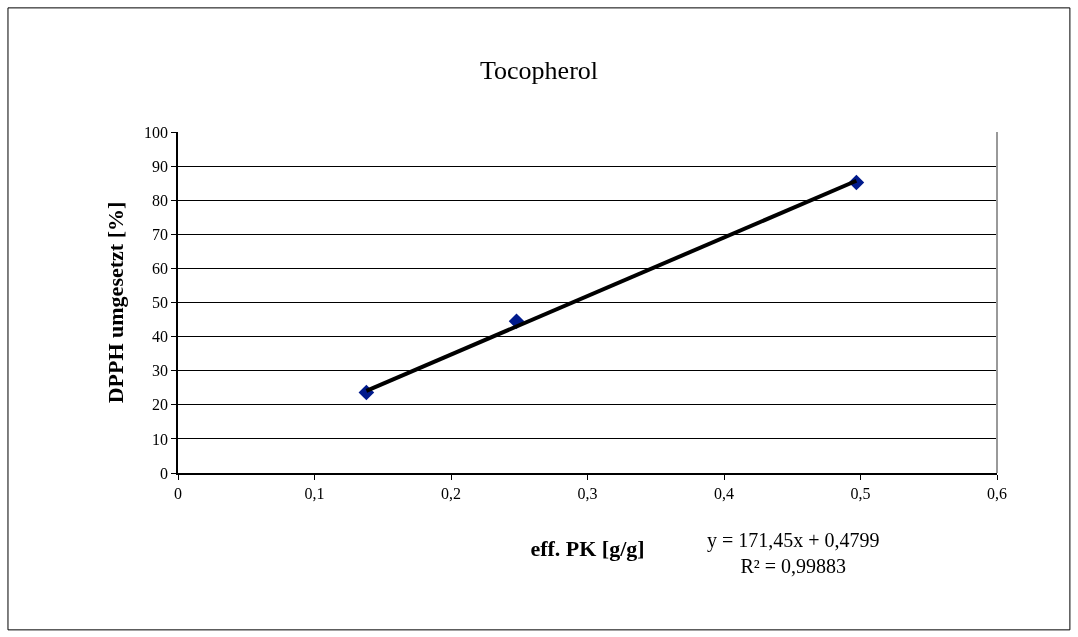 The height and width of the screenshot is (637, 1078). I want to click on x-tick-label: 0,5, so click(860, 493).